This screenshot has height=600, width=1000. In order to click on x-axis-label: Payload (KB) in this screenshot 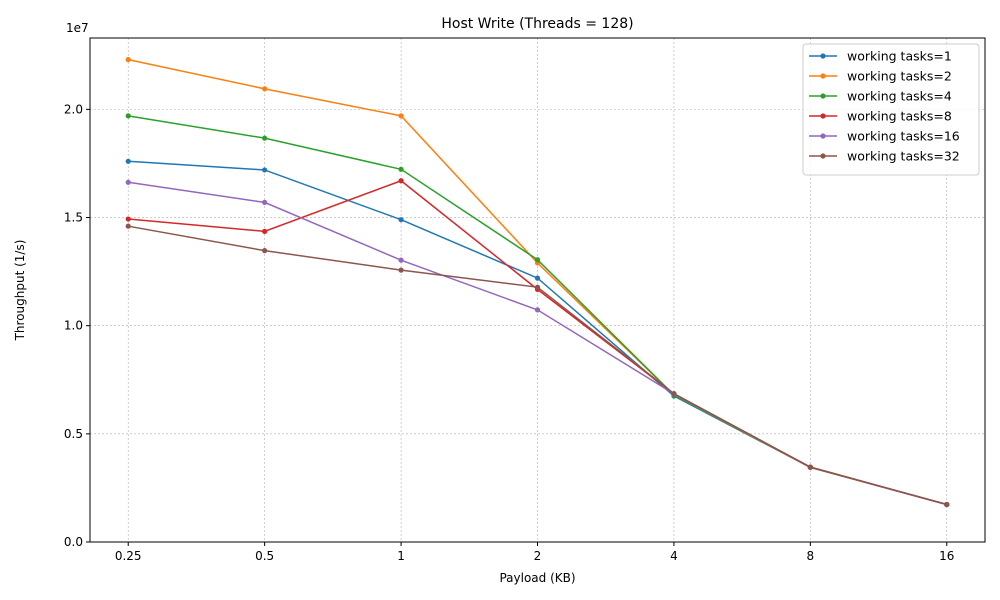, I will do `click(537, 578)`.